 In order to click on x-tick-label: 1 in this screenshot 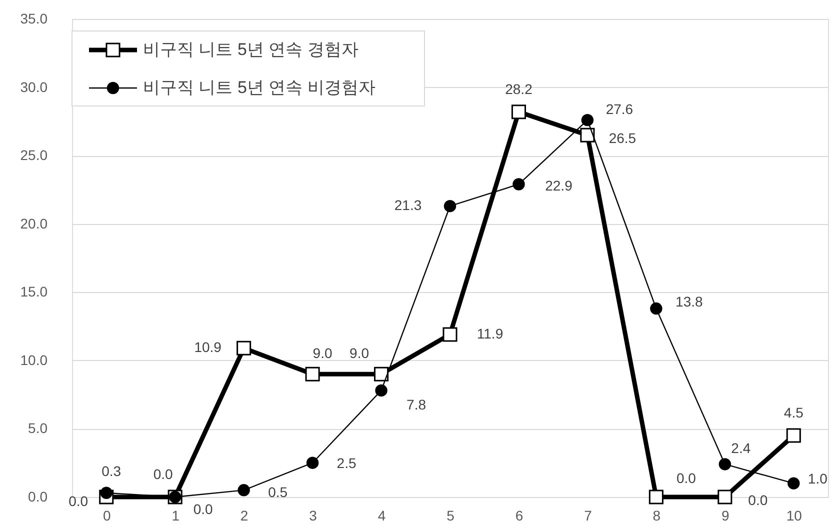, I will do `click(176, 516)`.